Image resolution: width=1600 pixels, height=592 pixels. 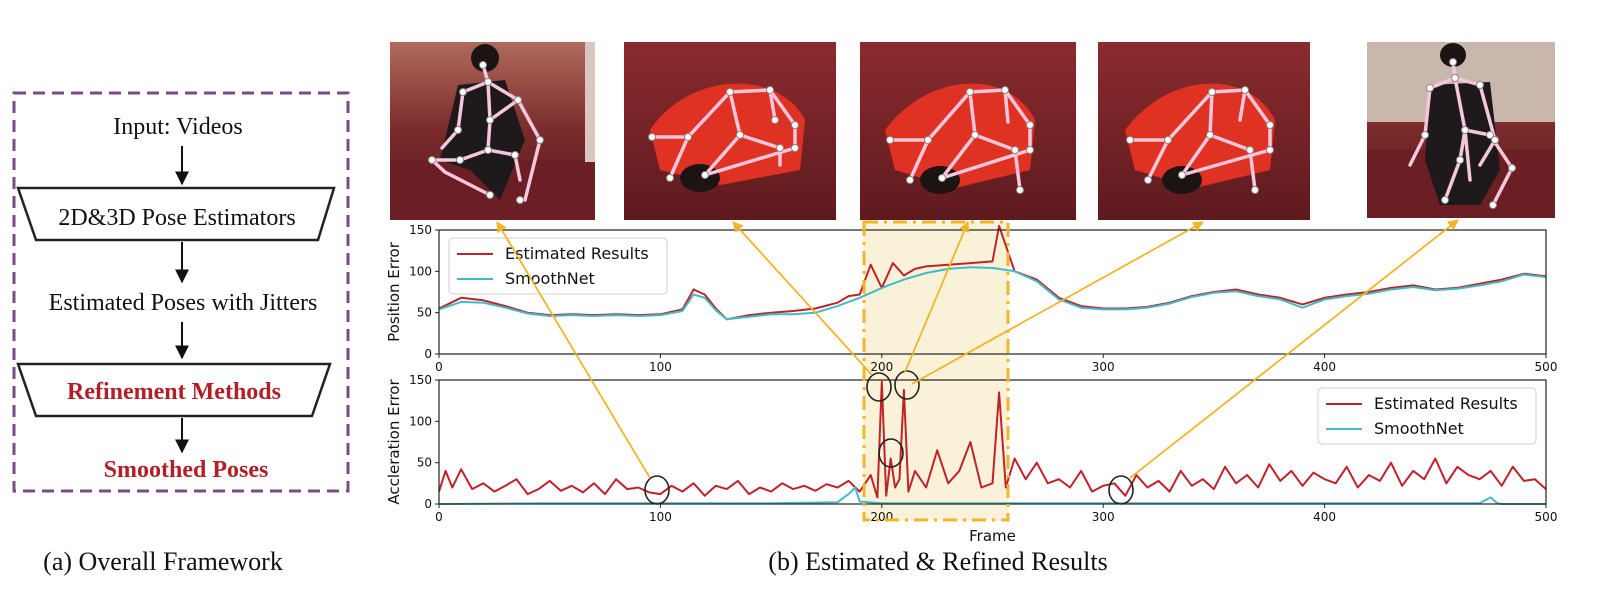 I want to click on framework-border, so click(x=181, y=292).